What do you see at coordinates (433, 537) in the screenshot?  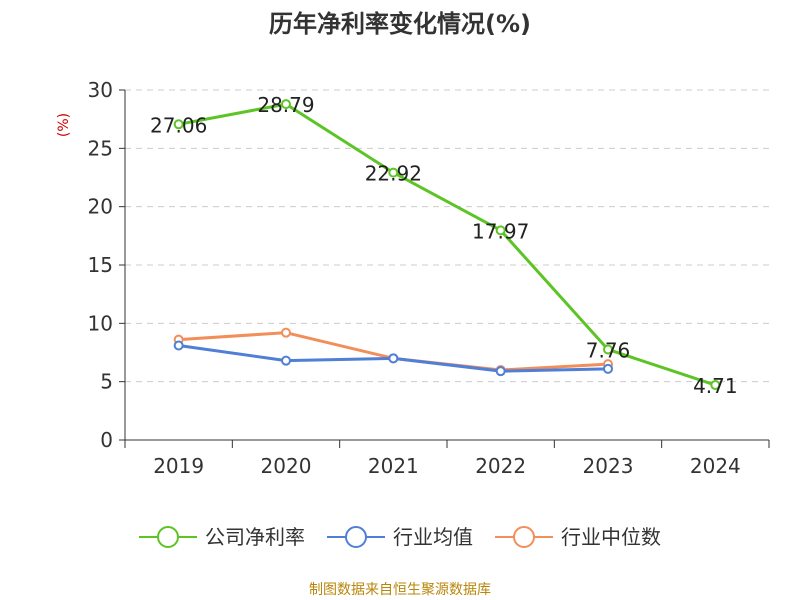 I see `legend-label: 行业均值` at bounding box center [433, 537].